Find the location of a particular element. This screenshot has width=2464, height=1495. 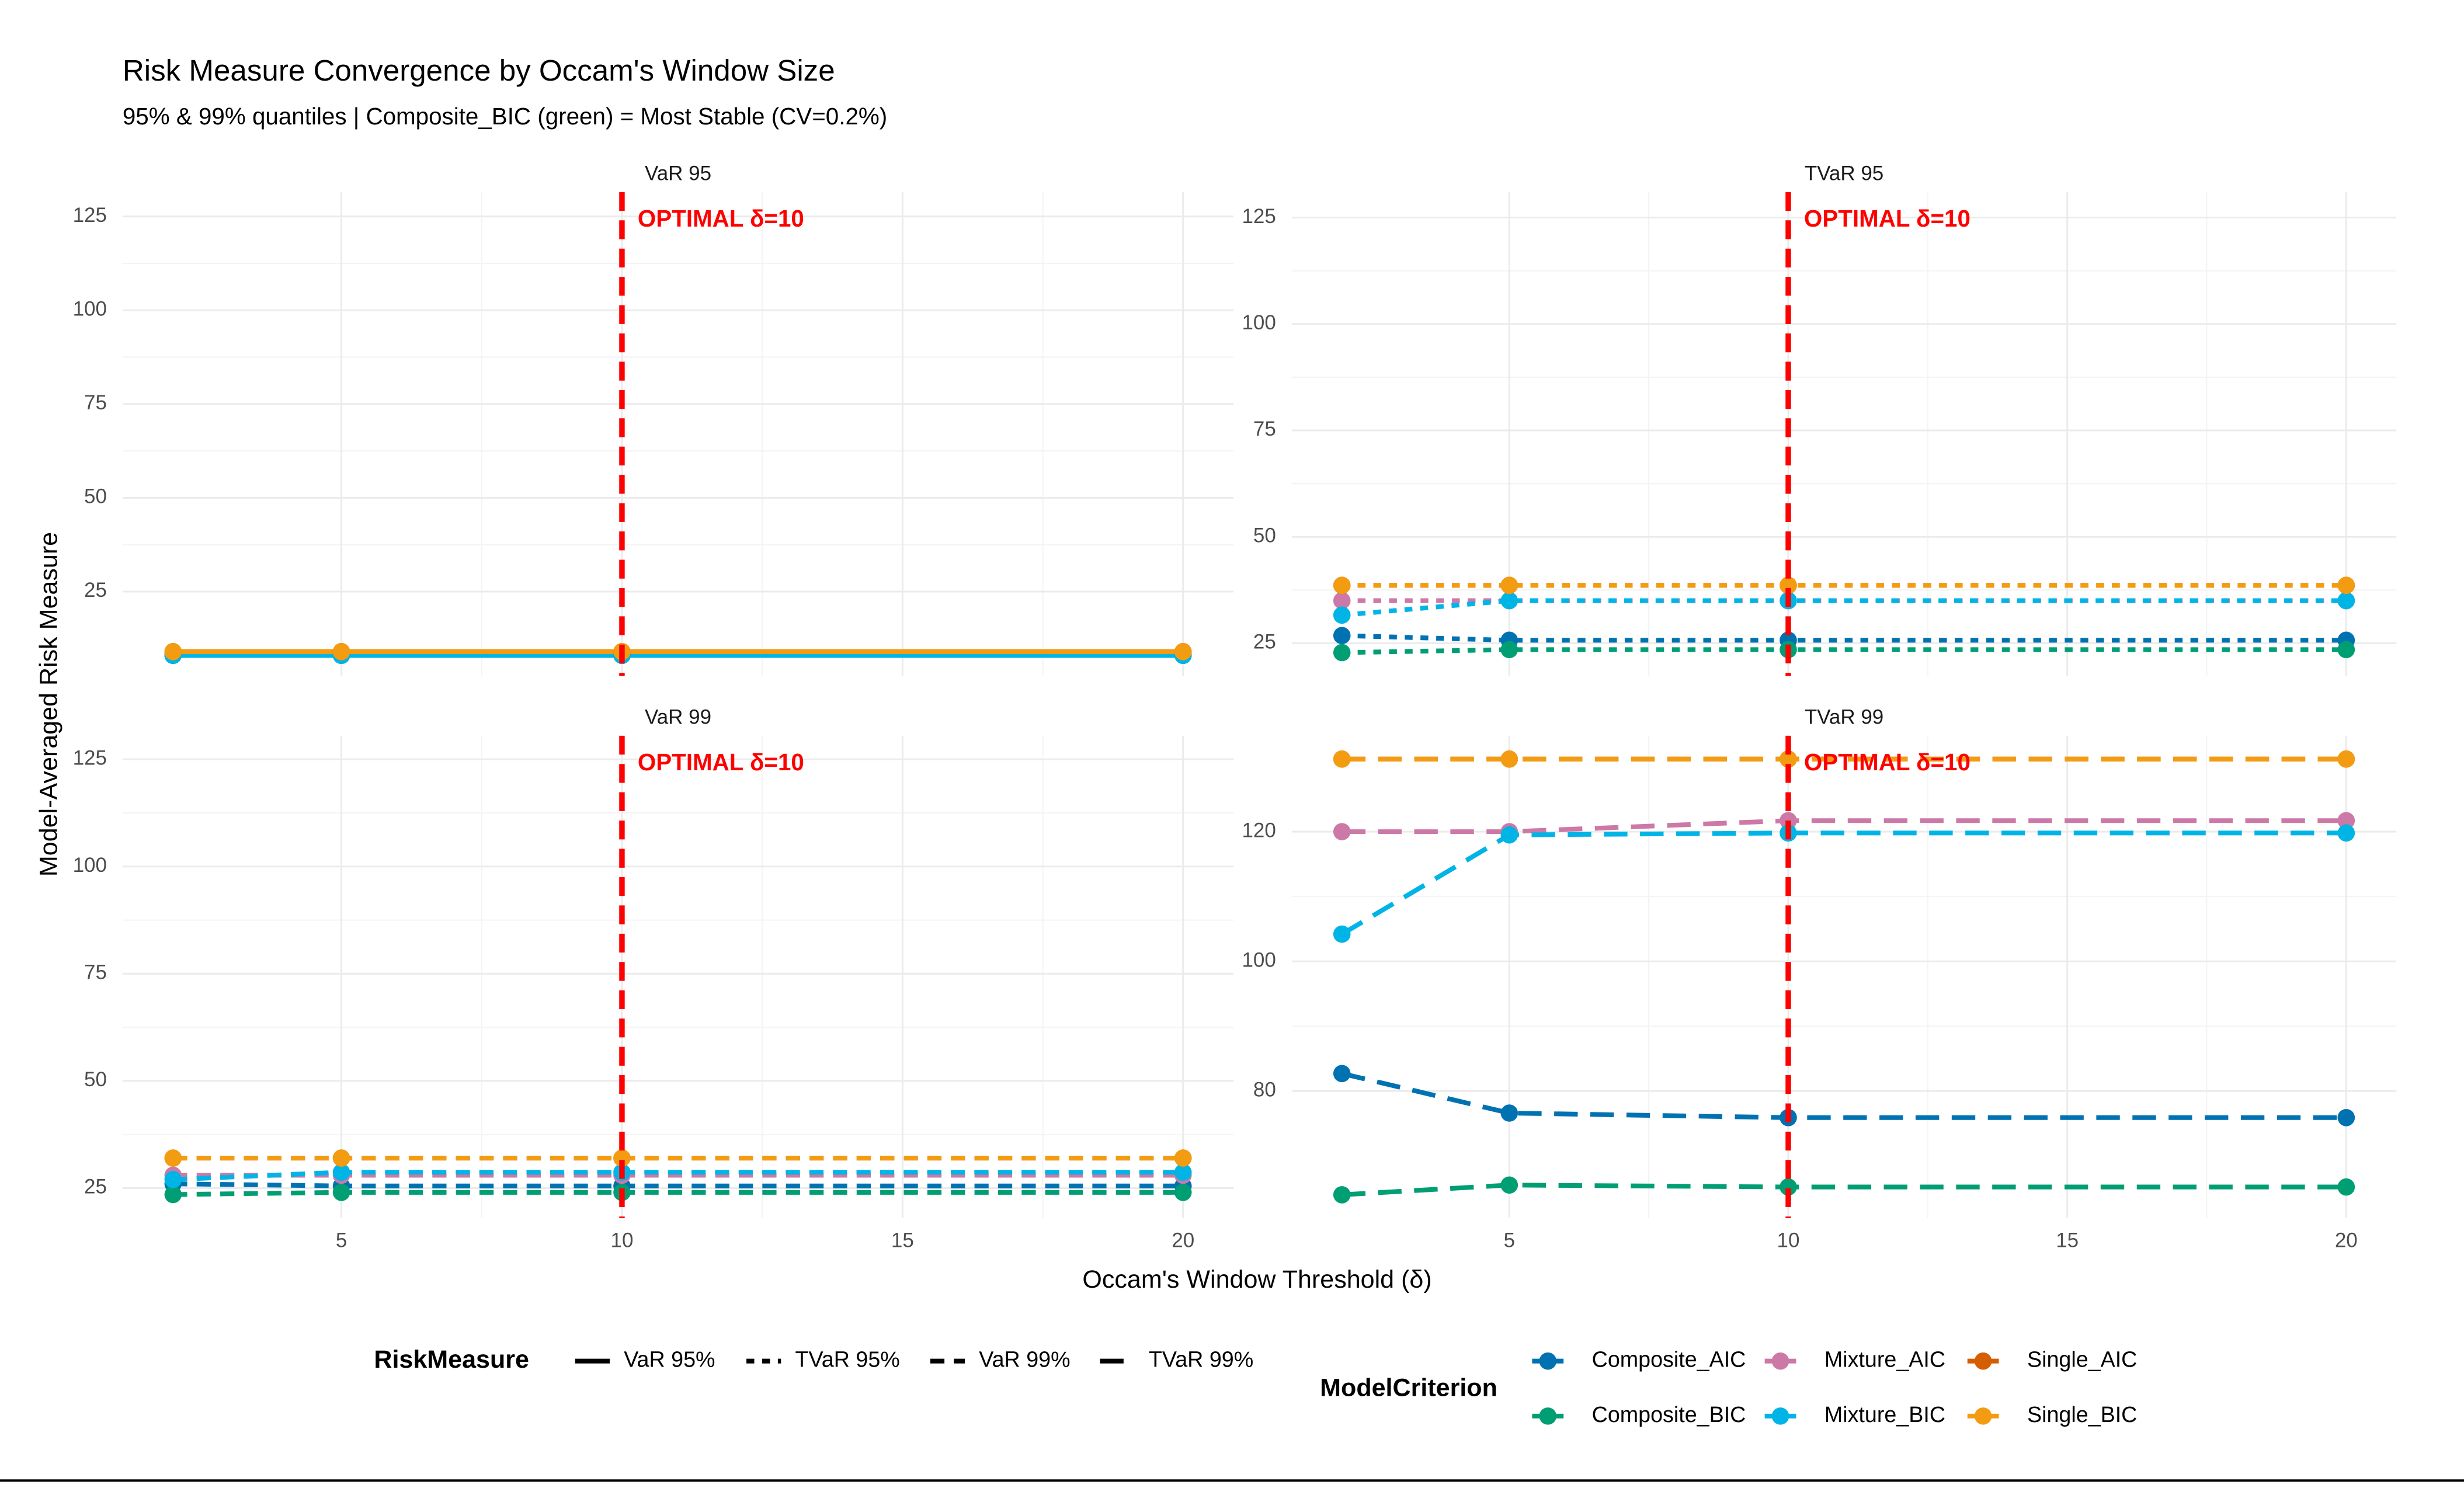

legend-label: Single_BIC is located at coordinates (2082, 1414).